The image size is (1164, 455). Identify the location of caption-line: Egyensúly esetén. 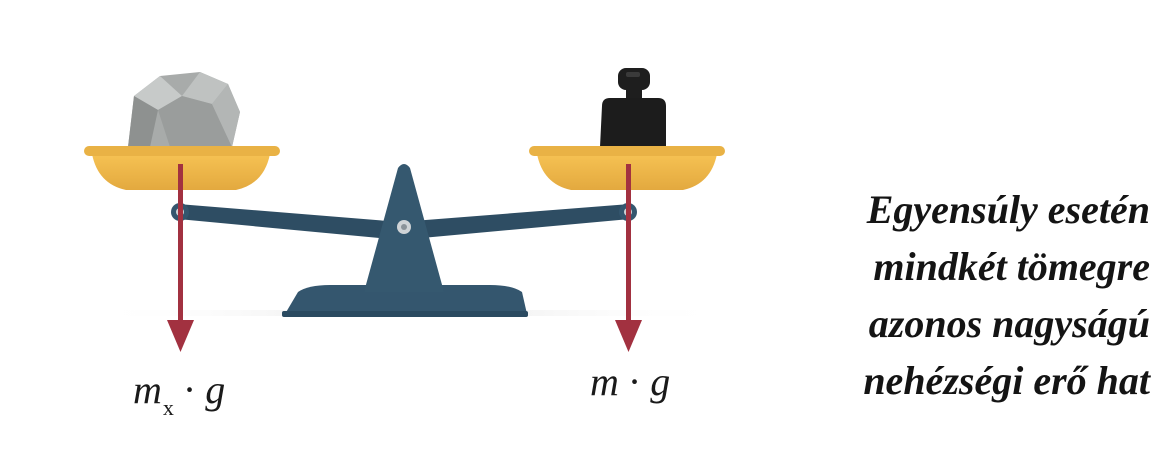
(1008, 209).